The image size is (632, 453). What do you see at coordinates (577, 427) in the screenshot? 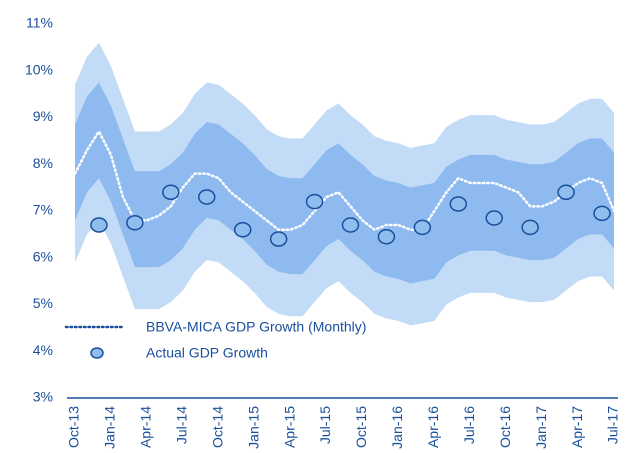
I see `x-tick-label: Apr-17` at bounding box center [577, 427].